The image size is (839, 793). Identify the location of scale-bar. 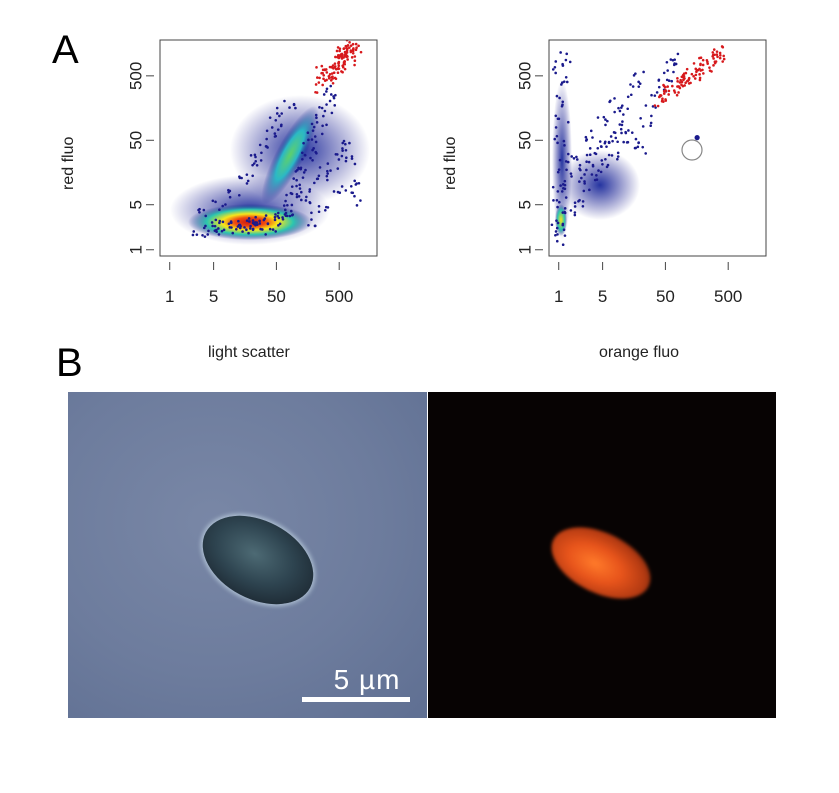
(356, 699).